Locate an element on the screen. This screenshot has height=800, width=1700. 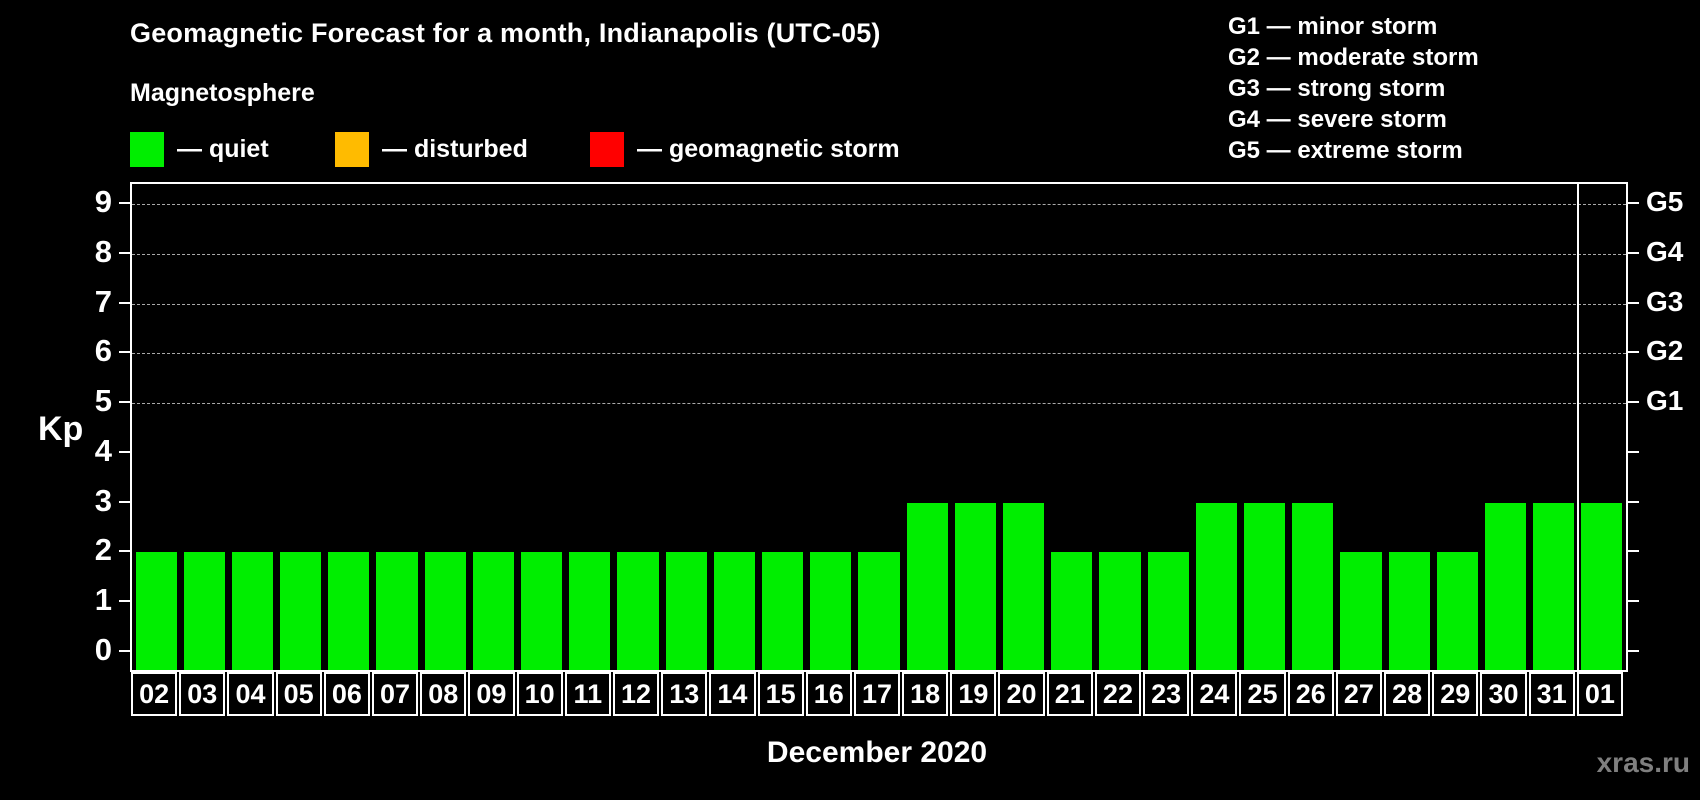
day-label-05: 05 is located at coordinates (298, 694).